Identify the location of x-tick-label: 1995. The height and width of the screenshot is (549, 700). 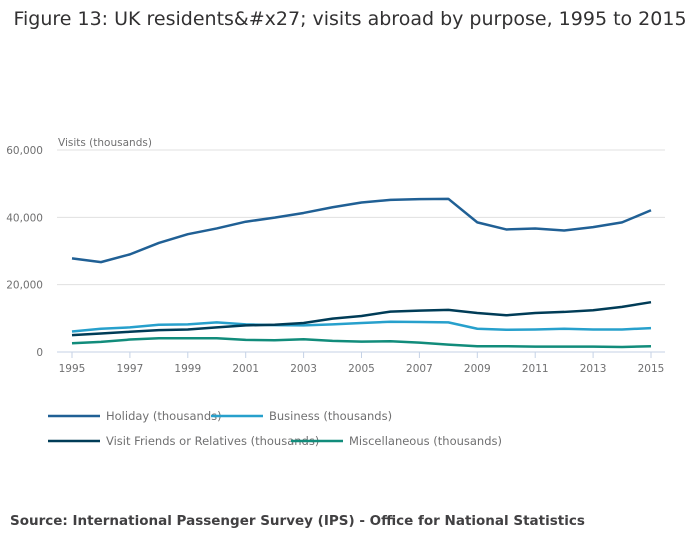
(72, 369).